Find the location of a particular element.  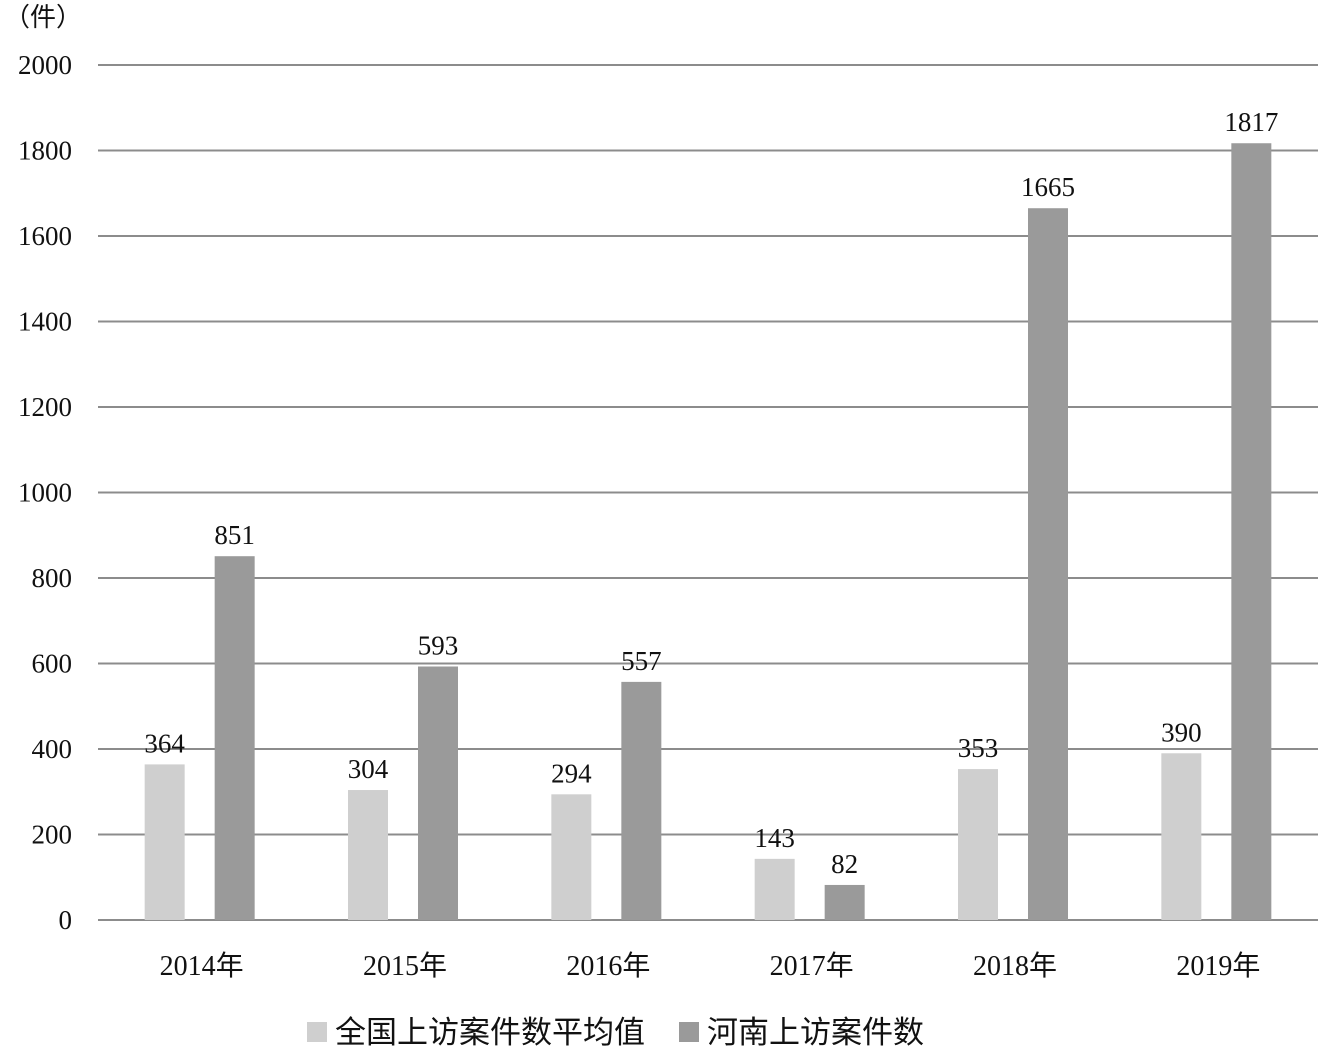

data-label: 593 is located at coordinates (438, 645).